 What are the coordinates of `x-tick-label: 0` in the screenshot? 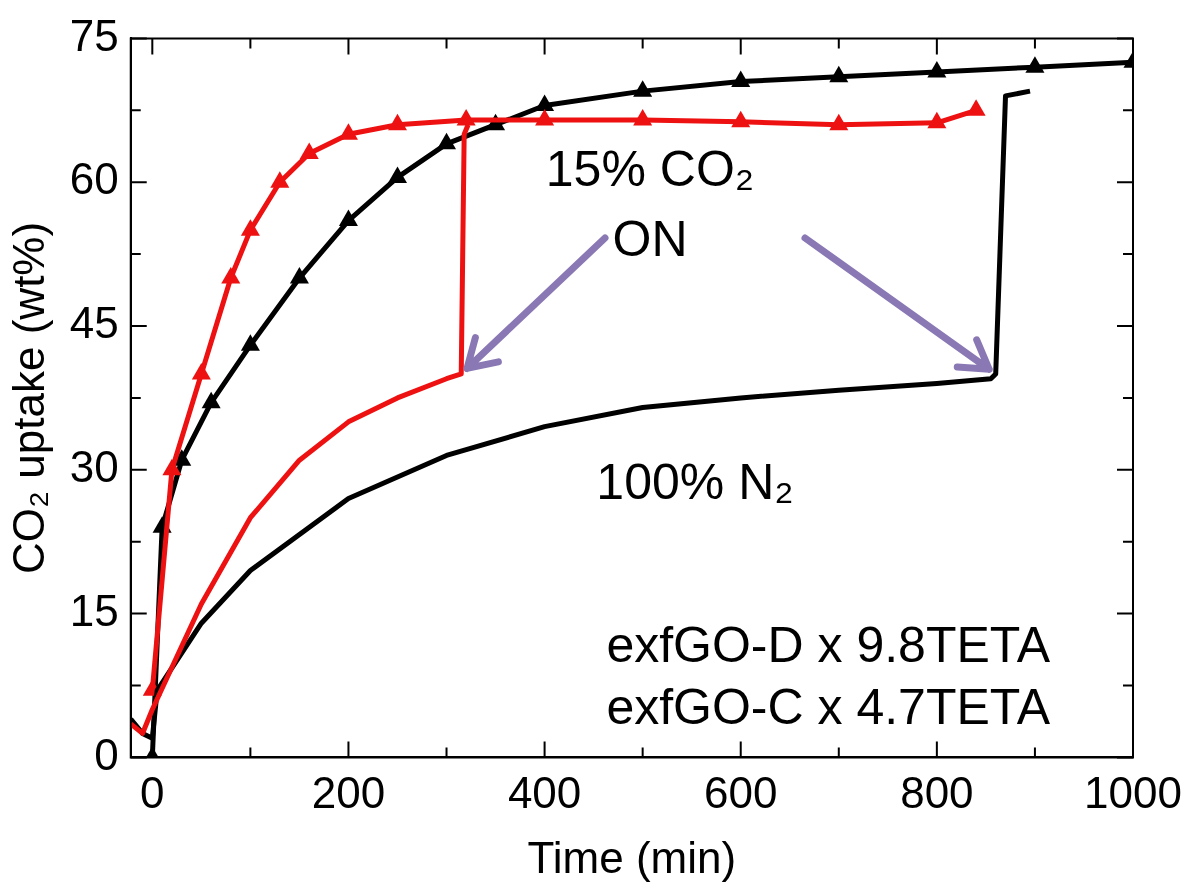 It's located at (152, 792).